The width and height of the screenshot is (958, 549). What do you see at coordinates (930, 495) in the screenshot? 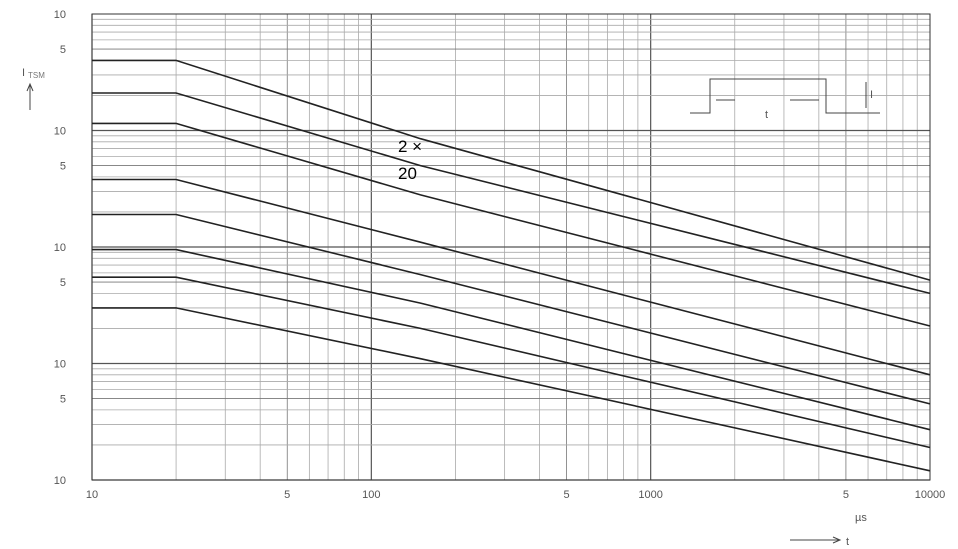
I see `x-tick-label: 10000` at bounding box center [930, 495].